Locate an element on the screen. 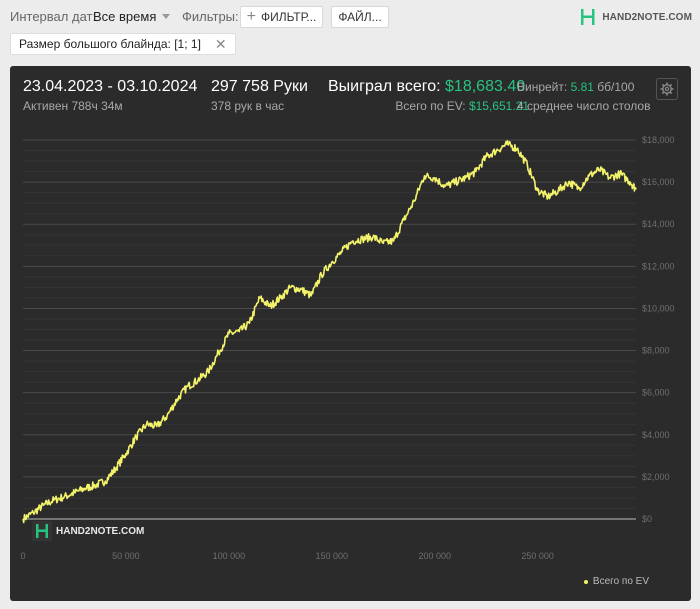  y-tick-label: $14,000 is located at coordinates (658, 224).